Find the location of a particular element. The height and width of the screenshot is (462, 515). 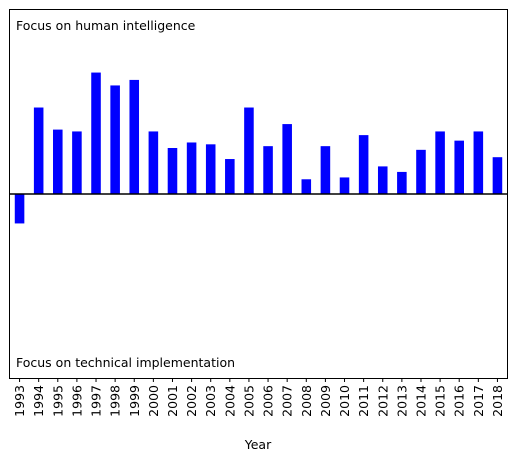

x-tick-label: 2010 is located at coordinates (344, 401).